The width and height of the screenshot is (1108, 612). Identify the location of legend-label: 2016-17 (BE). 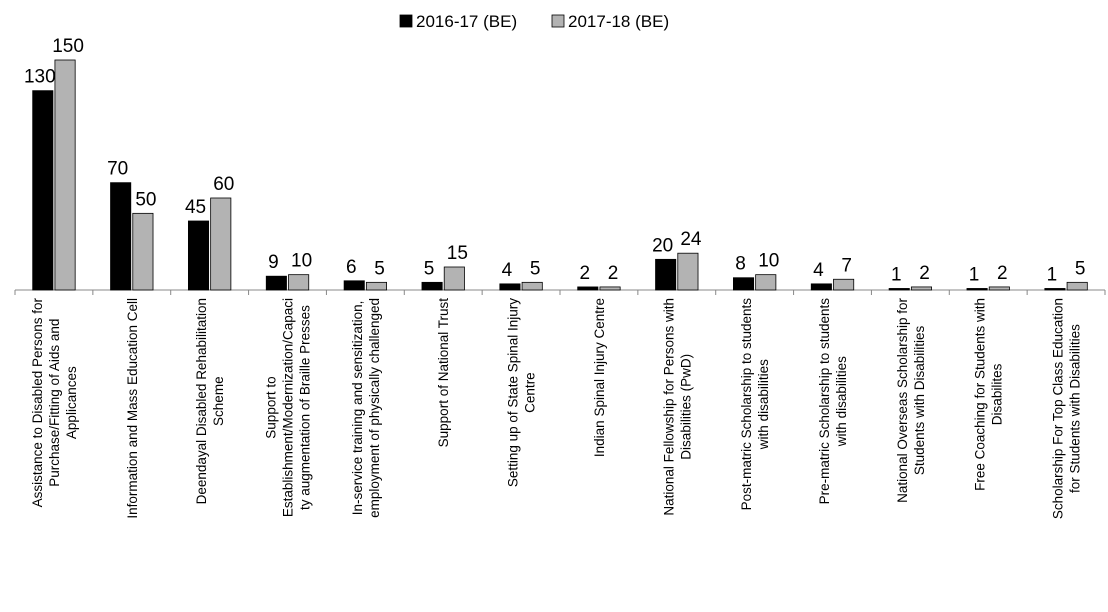
(466, 21).